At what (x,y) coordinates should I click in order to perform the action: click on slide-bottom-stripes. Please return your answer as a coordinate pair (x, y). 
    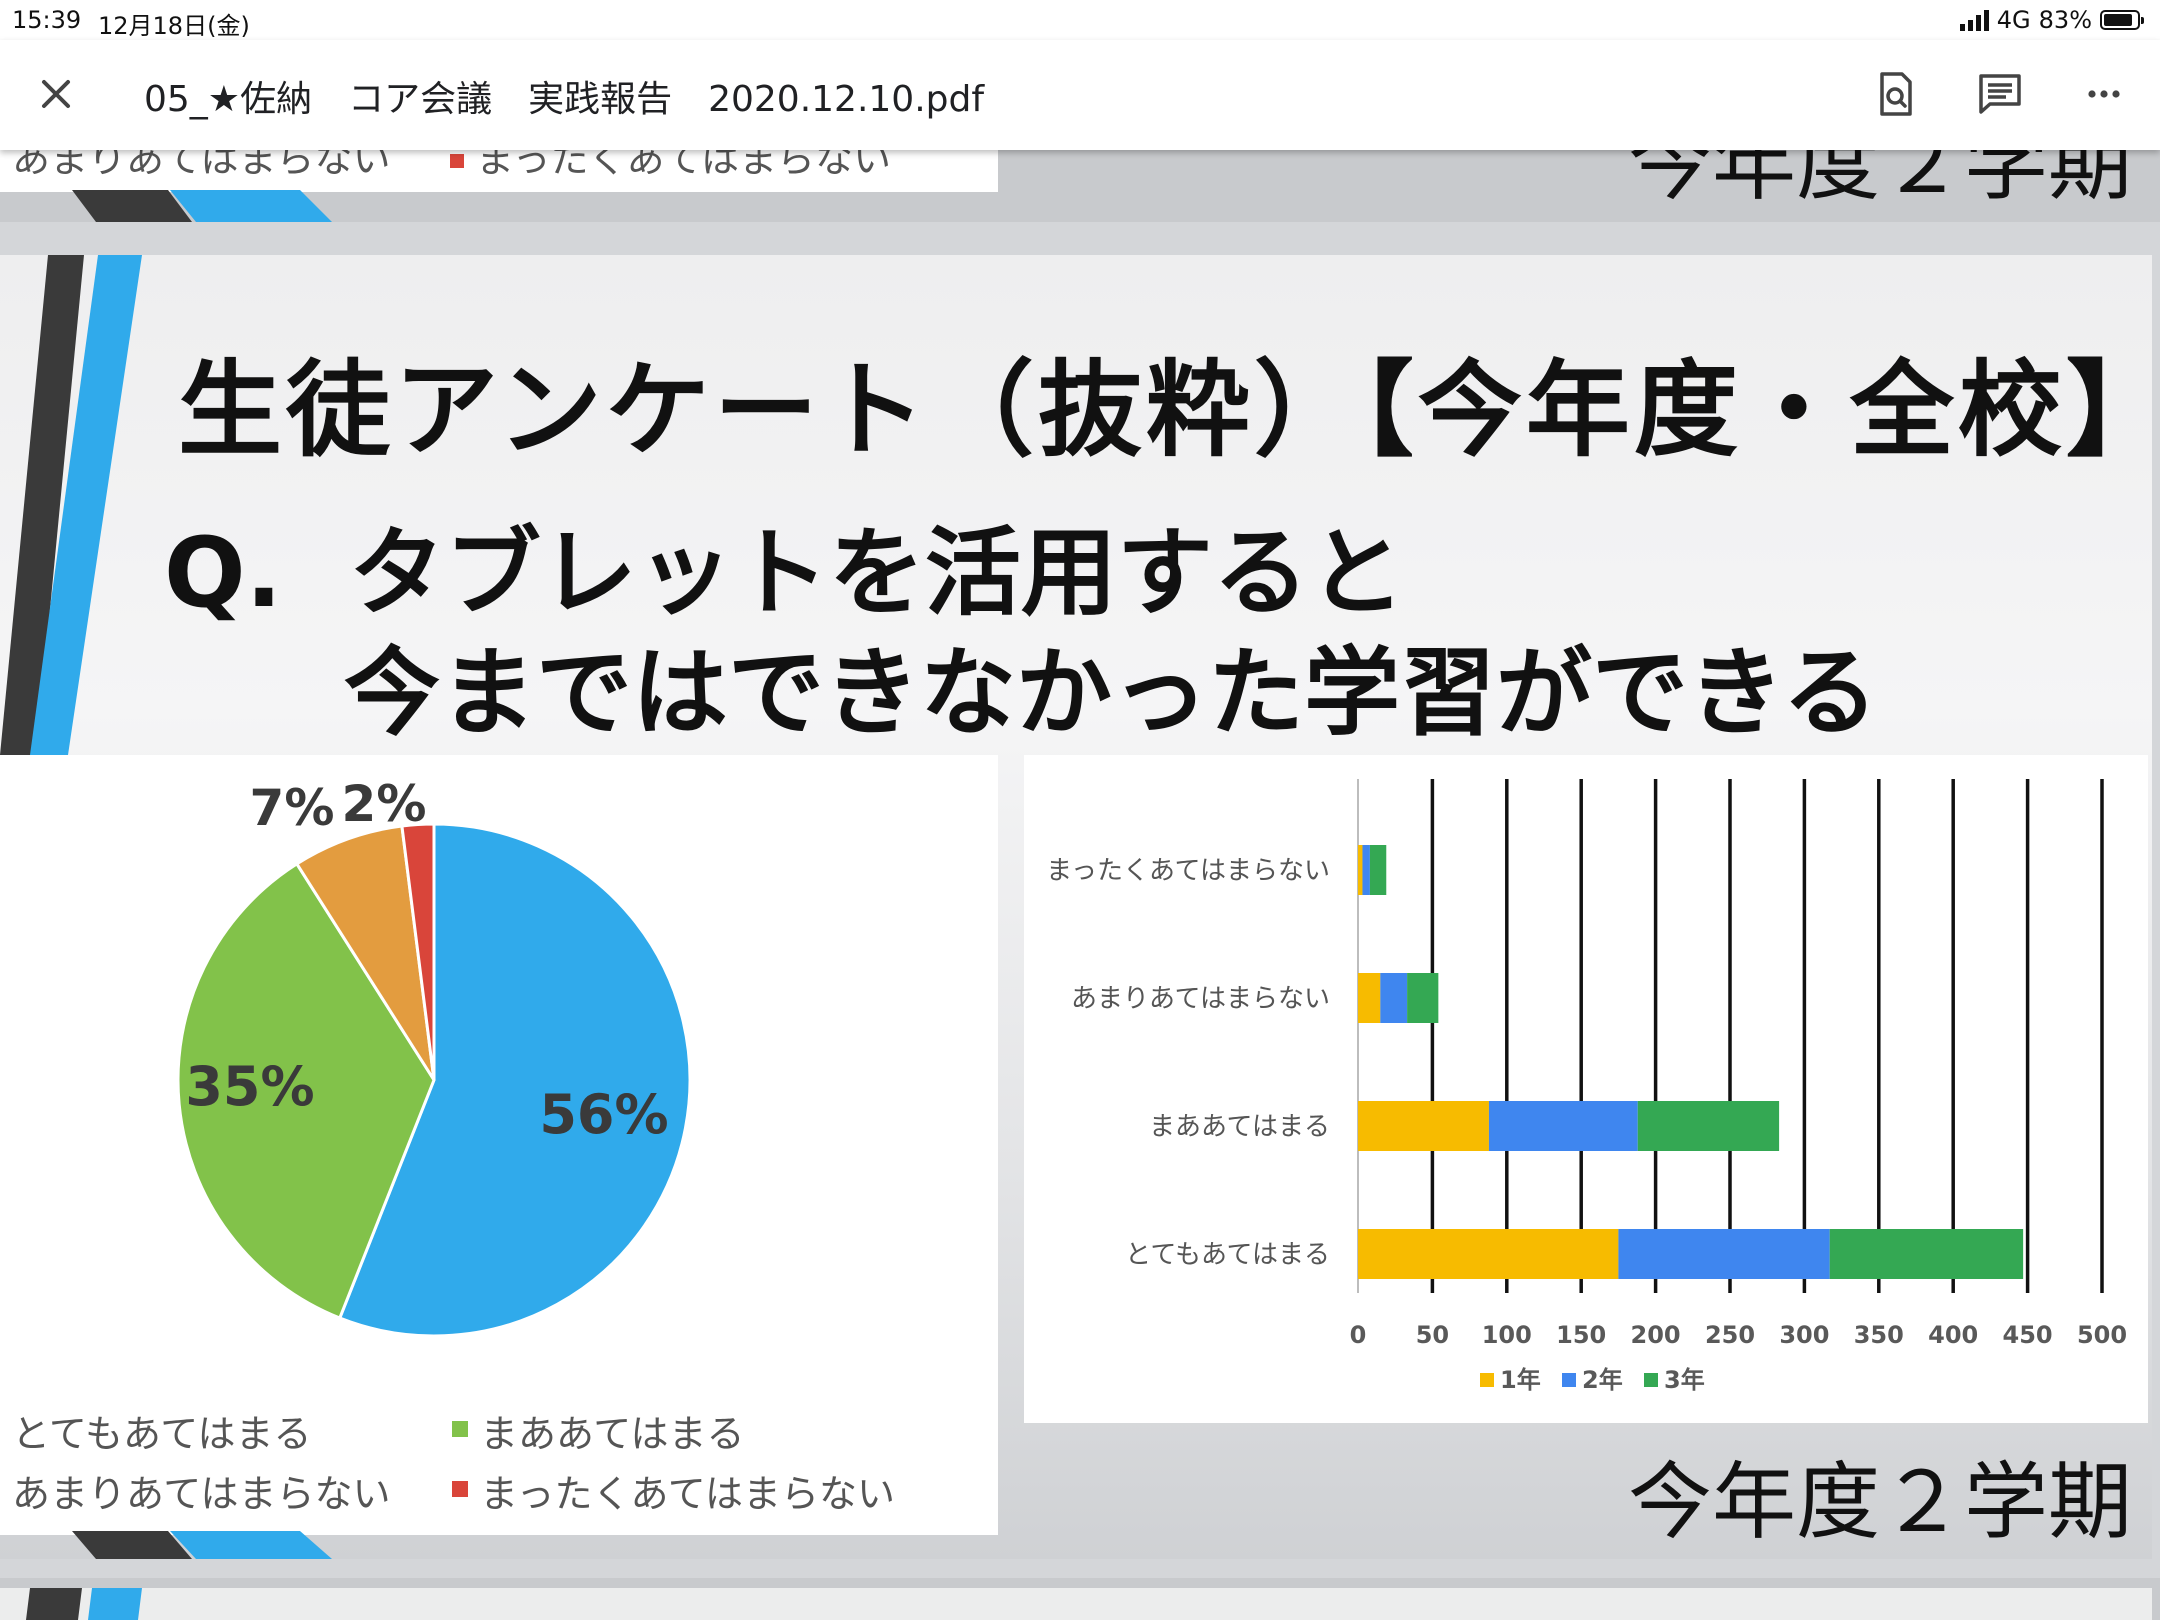
    Looking at the image, I should click on (202, 1545).